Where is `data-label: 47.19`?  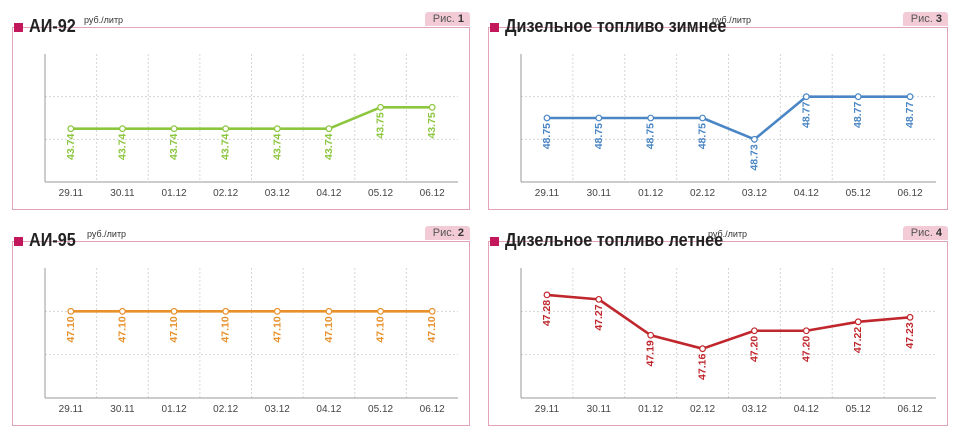
data-label: 47.19 is located at coordinates (651, 353).